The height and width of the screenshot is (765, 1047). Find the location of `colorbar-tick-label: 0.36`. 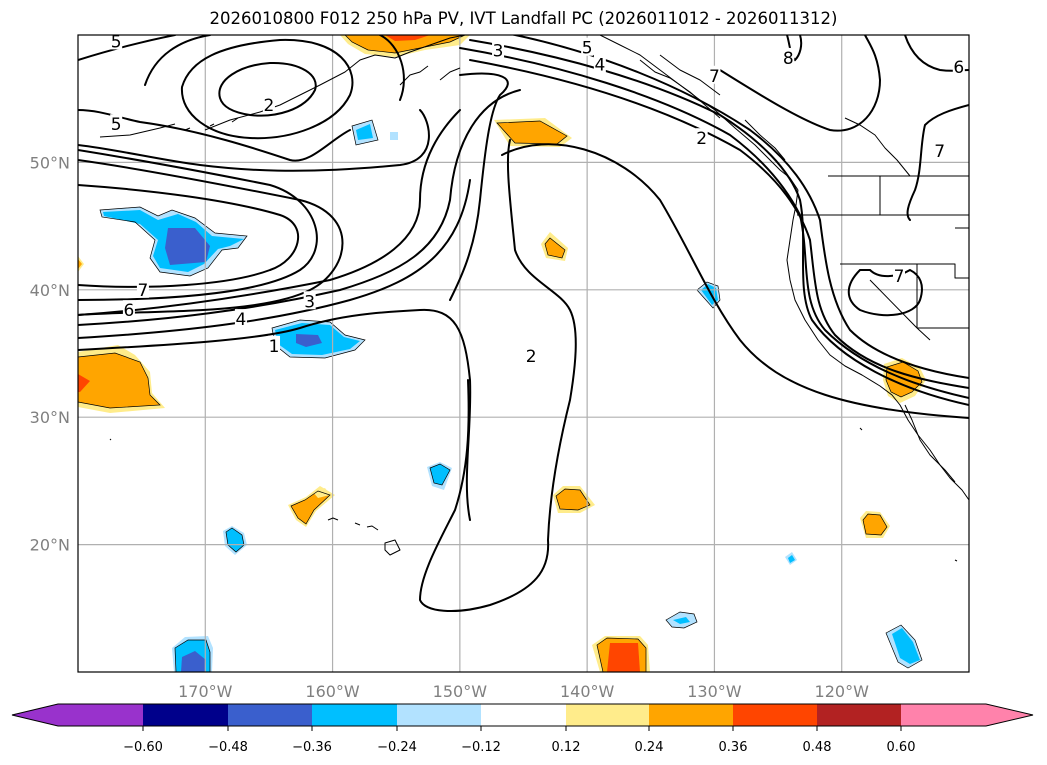

colorbar-tick-label: 0.36 is located at coordinates (733, 747).